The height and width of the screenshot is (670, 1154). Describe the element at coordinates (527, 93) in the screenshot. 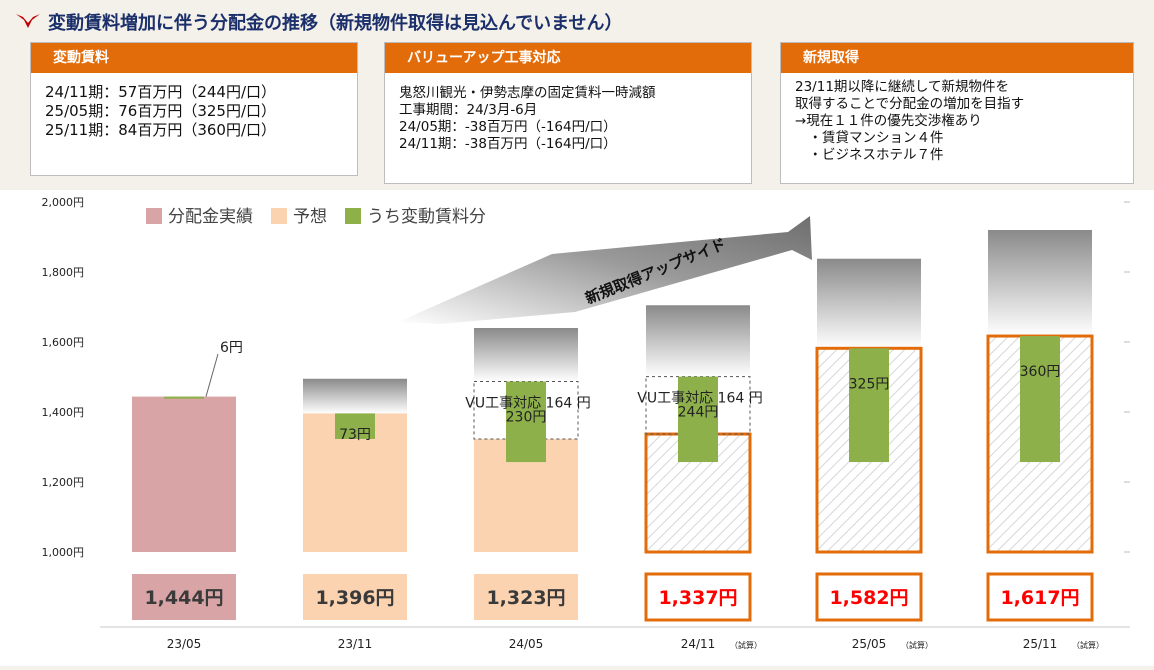

I see `box-line: 鬼怒川観光・伊勢志摩の固定賃料一時減額` at that location.